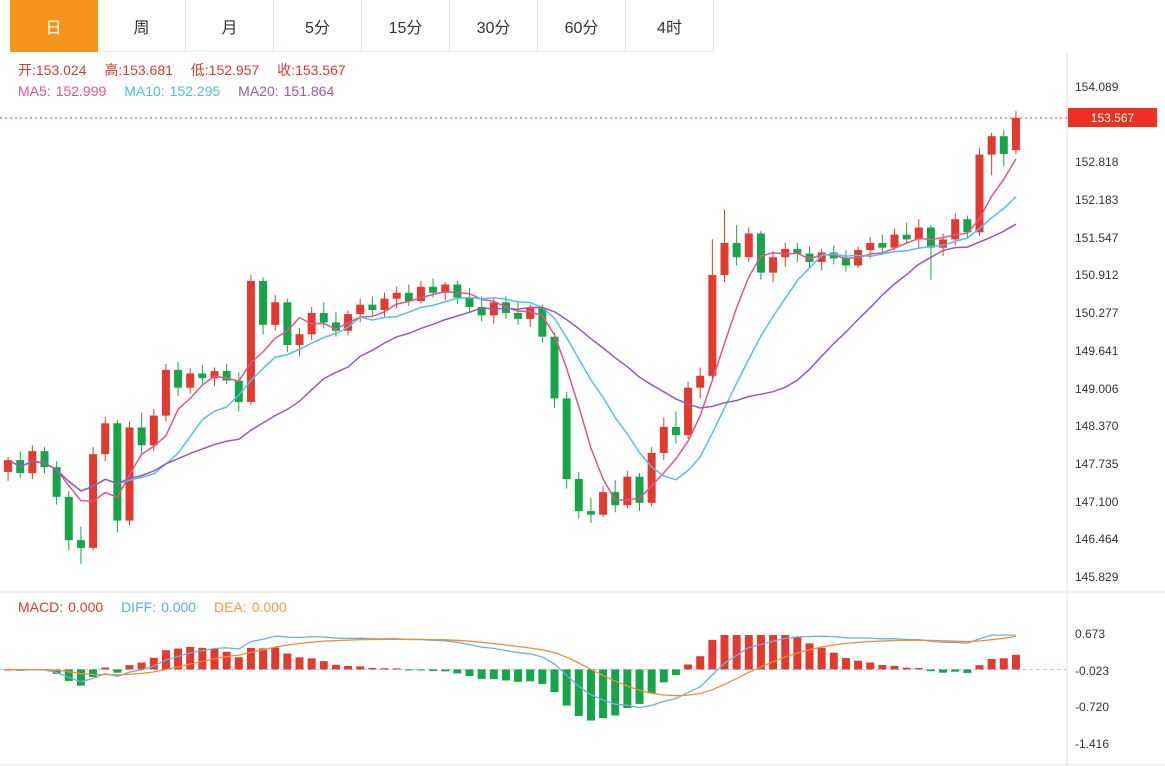 Image resolution: width=1165 pixels, height=766 pixels. Describe the element at coordinates (142, 26) in the screenshot. I see `tab-week: 周` at that location.